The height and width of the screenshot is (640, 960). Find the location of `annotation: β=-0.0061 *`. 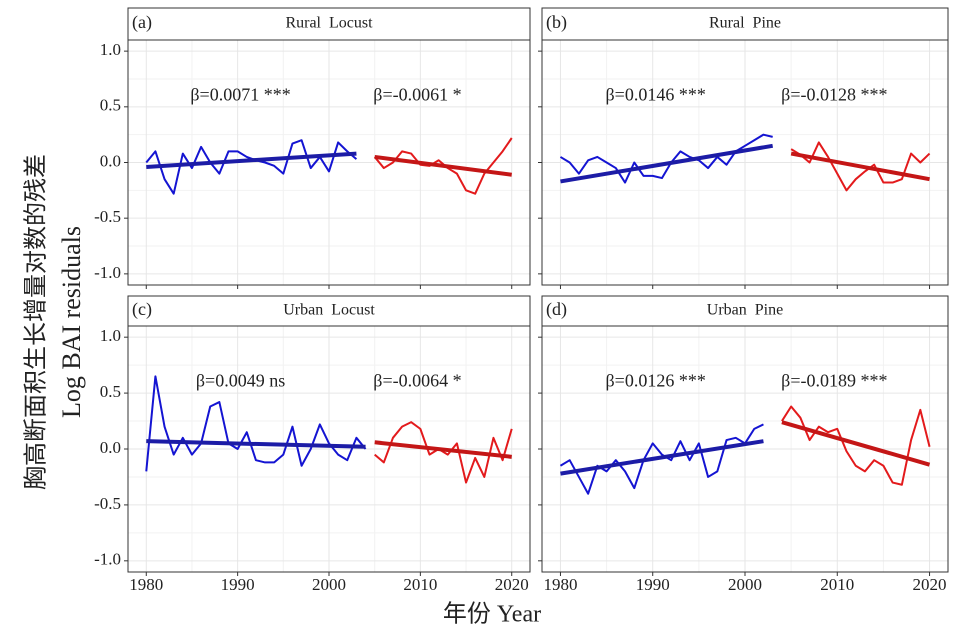

annotation: β=-0.0061 * is located at coordinates (417, 94).